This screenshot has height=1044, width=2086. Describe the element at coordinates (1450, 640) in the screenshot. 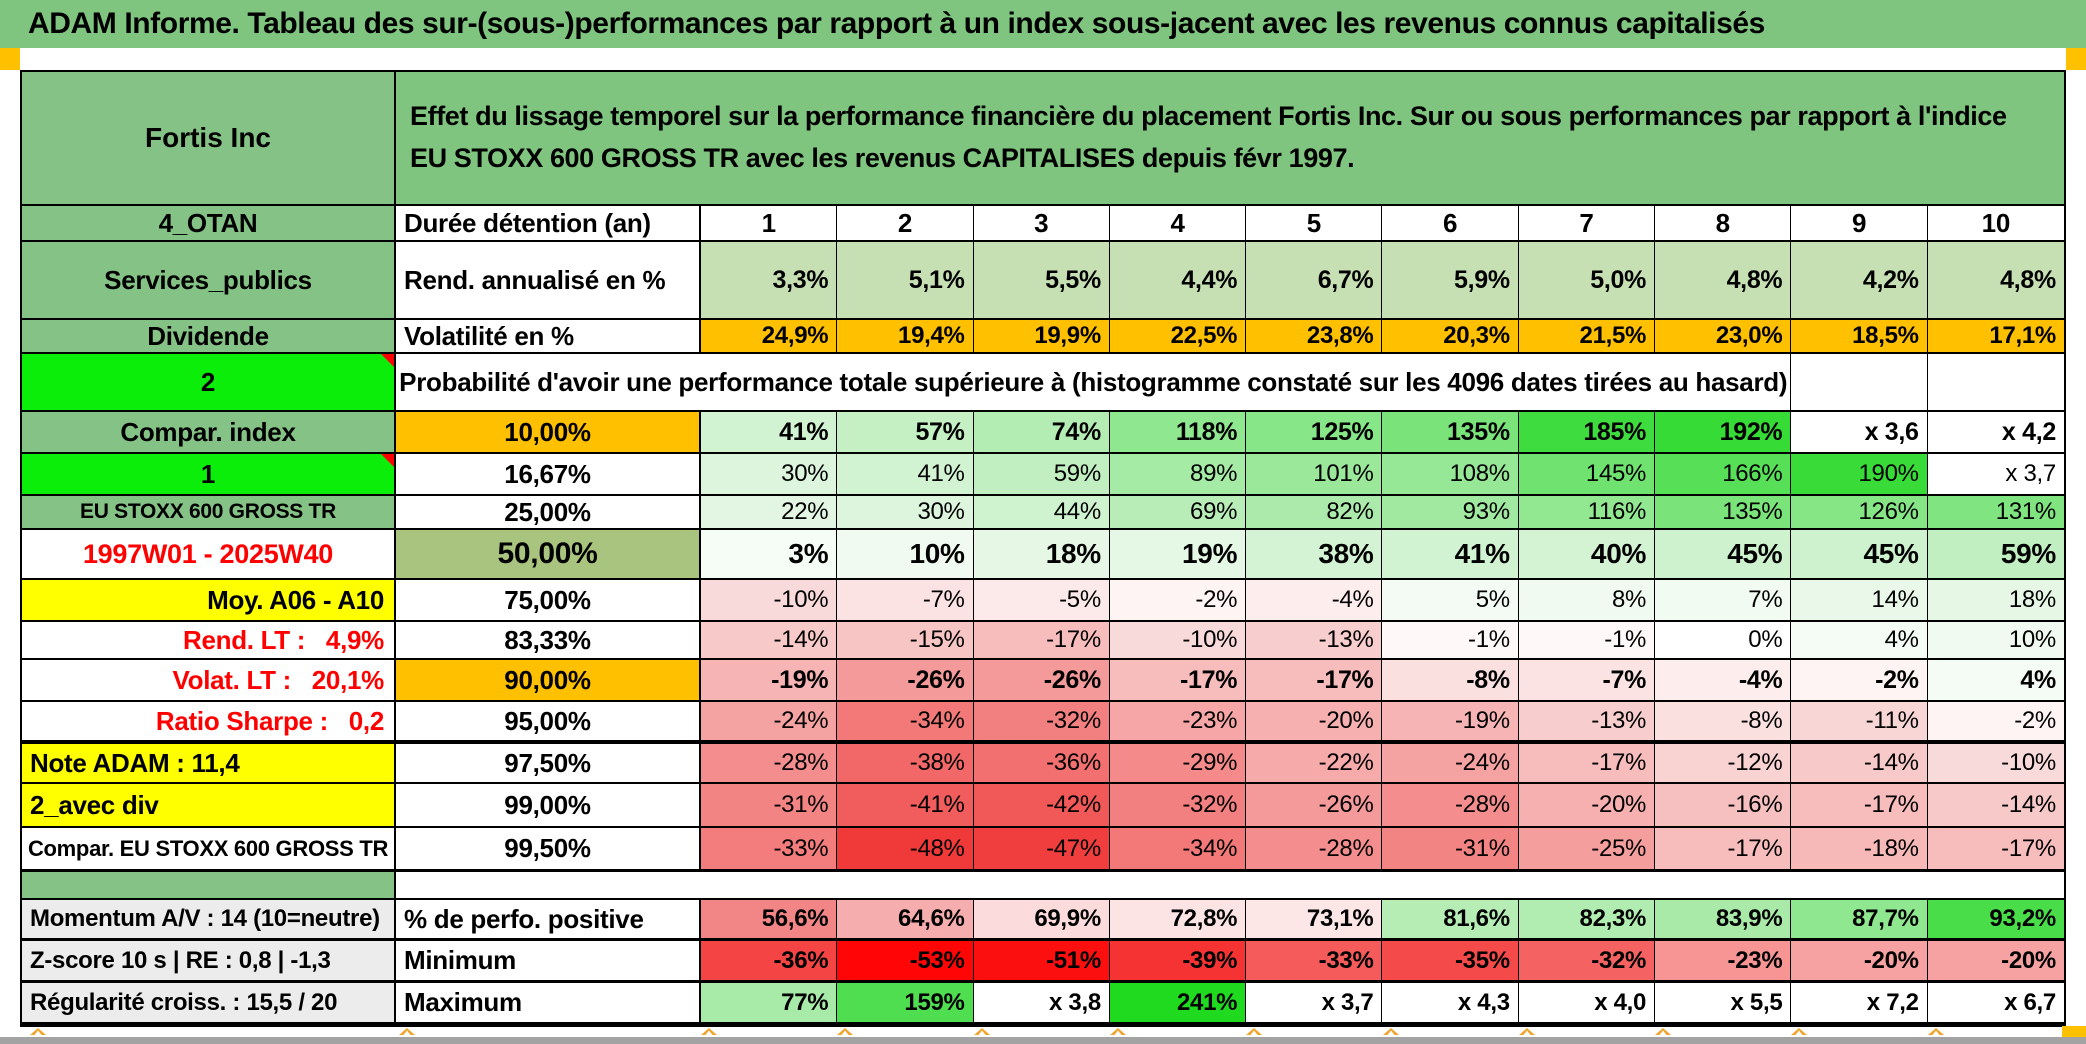

I see `table-cell-quantile-83-y6: -1%` at that location.